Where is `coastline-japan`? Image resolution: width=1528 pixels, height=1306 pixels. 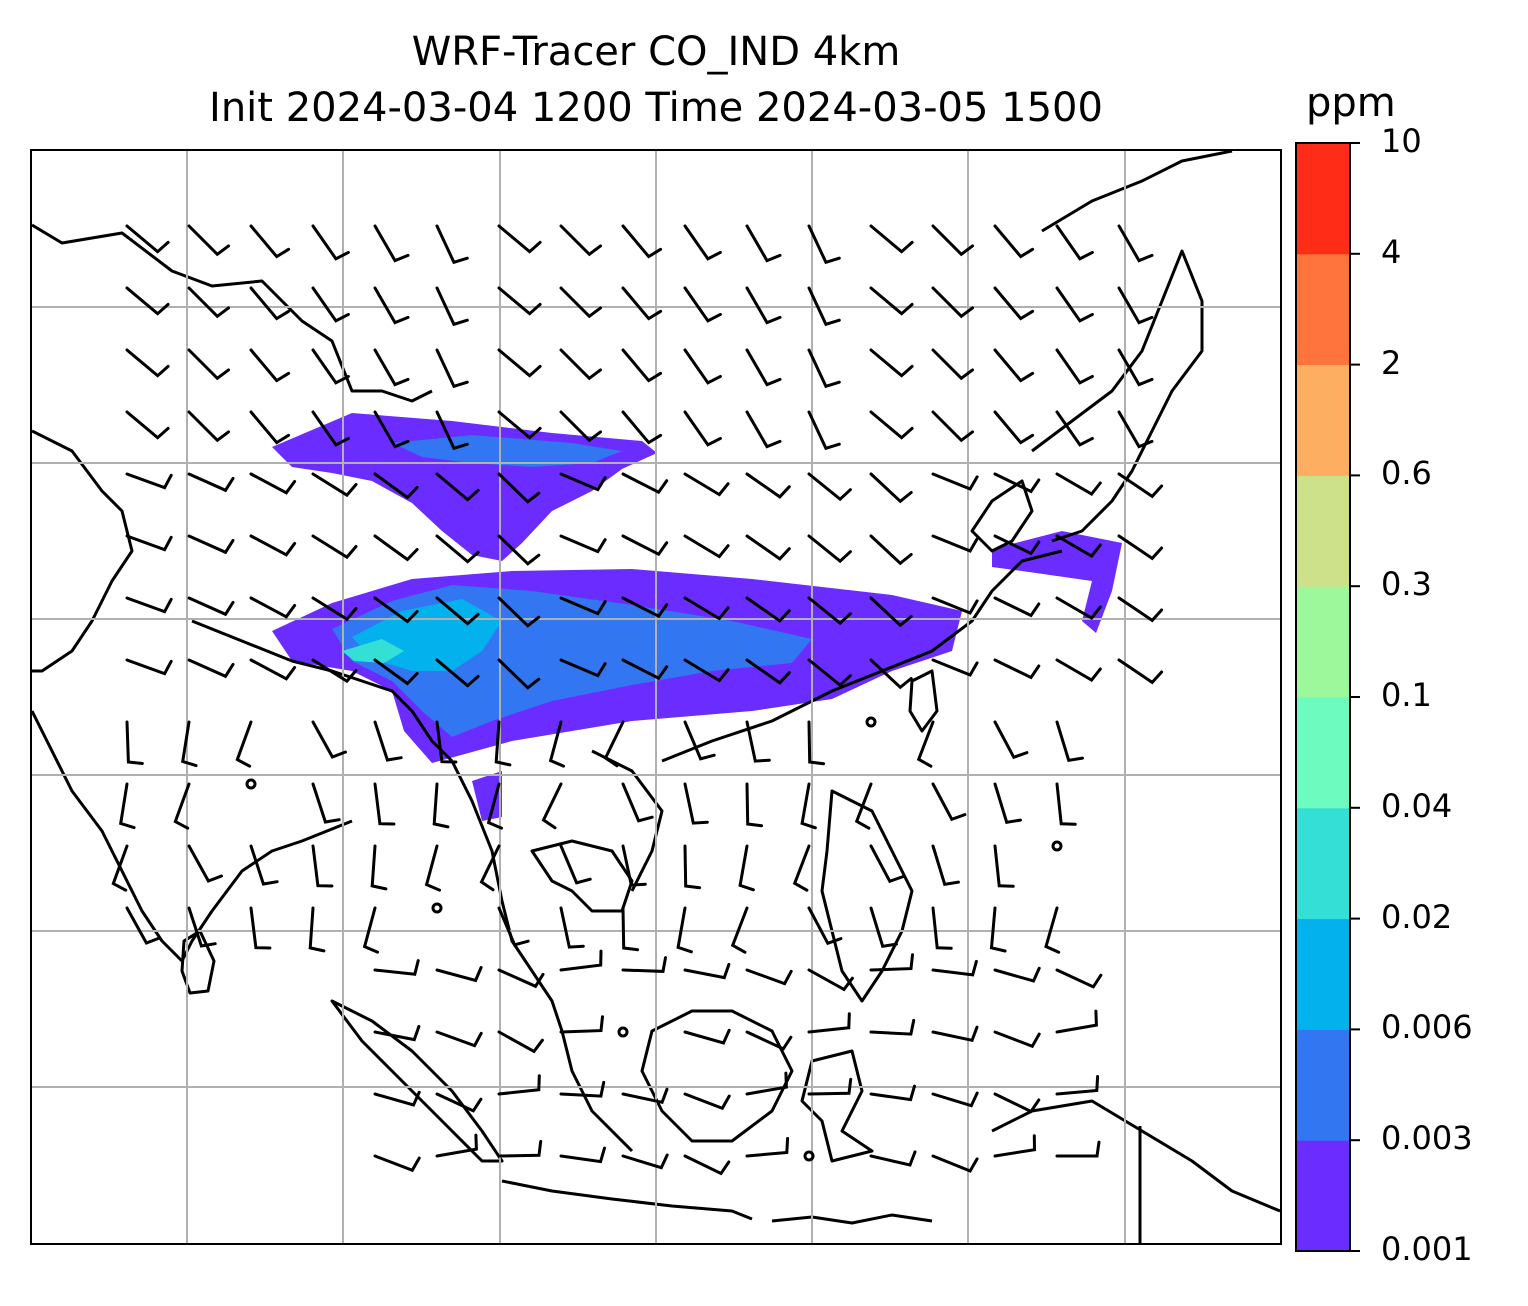
coastline-japan is located at coordinates (1117, 396).